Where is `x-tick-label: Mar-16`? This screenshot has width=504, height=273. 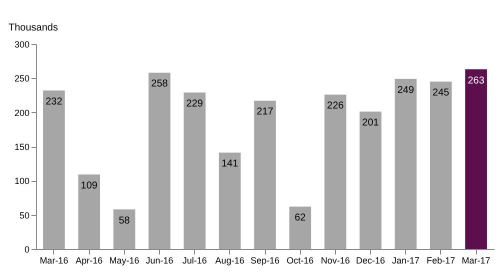 x-tick-label: Mar-16 is located at coordinates (54, 261).